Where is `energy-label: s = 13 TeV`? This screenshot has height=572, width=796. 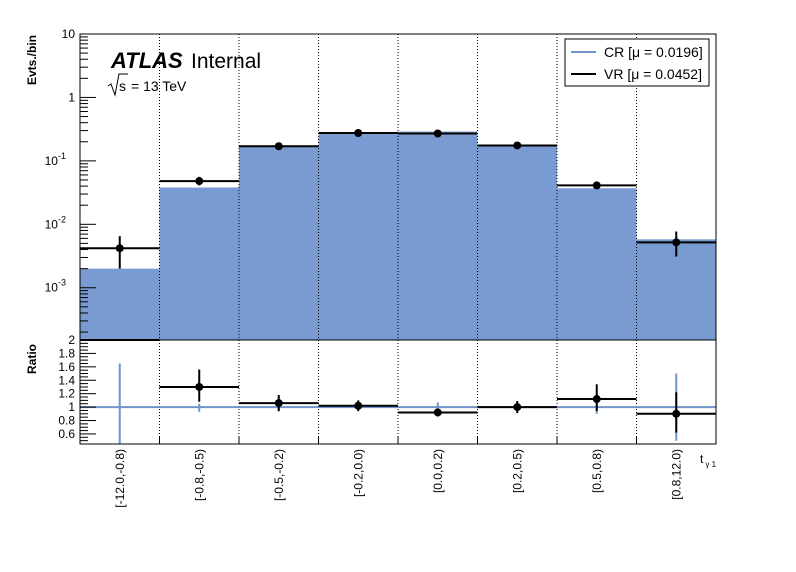 energy-label: s = 13 TeV is located at coordinates (147, 85).